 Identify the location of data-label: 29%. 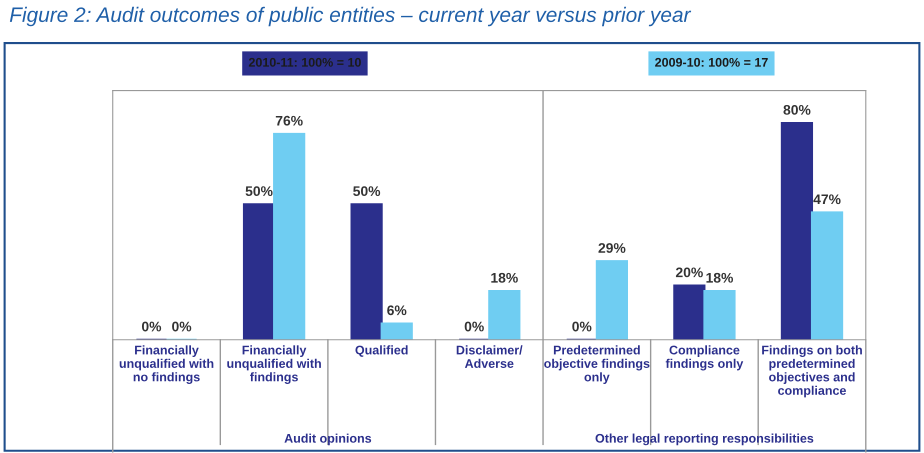
(612, 248).